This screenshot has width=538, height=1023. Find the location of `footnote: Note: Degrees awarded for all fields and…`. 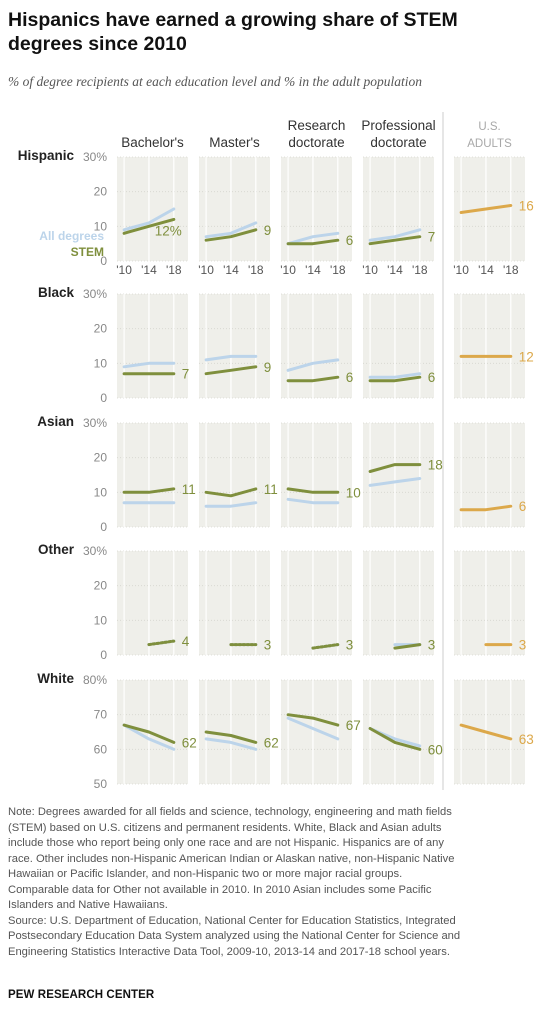

footnote: Note: Degrees awarded for all fields and… is located at coordinates (270, 882).